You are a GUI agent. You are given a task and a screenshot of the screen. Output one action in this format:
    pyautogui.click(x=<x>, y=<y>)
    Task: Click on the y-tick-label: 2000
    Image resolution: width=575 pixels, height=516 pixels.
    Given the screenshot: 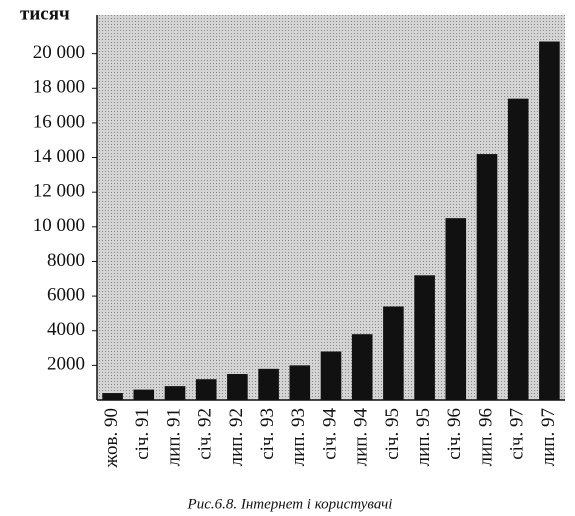 What is the action you would take?
    pyautogui.click(x=66, y=364)
    